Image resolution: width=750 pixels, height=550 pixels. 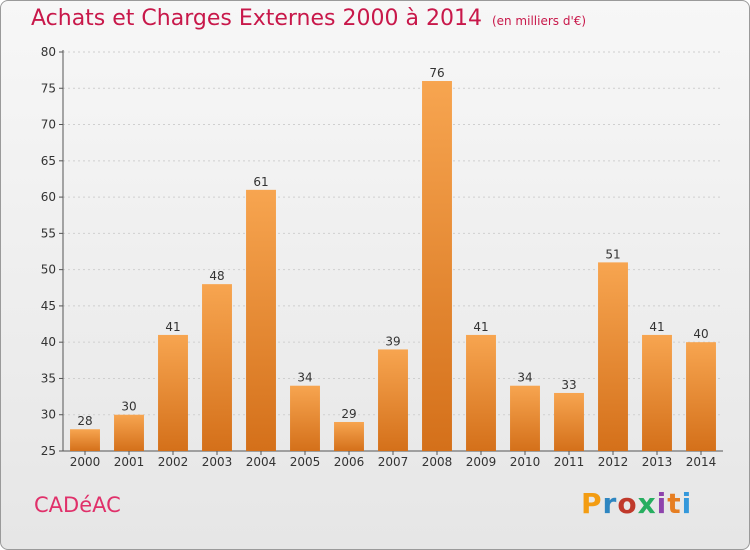 I want to click on x-tick-label: 2007, so click(x=393, y=462).